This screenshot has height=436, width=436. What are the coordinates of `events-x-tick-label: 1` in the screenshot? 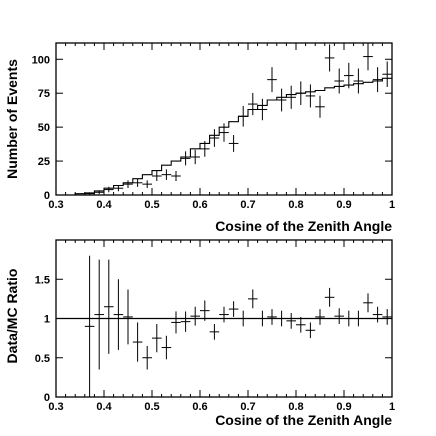 It's located at (392, 205).